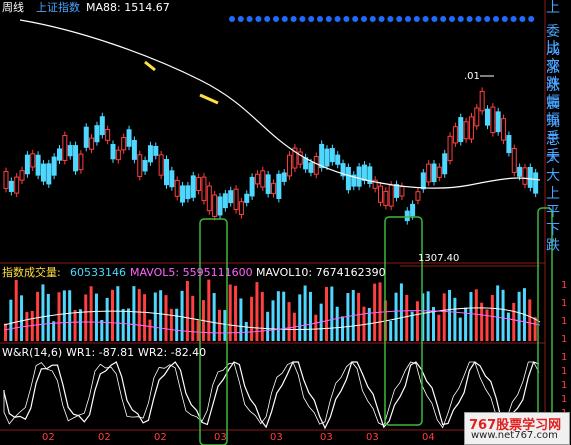 Image resolution: width=571 pixels, height=445 pixels. What do you see at coordinates (191, 272) in the screenshot?
I see `mavol5-label: MAVOL5: 5595111600` at bounding box center [191, 272].